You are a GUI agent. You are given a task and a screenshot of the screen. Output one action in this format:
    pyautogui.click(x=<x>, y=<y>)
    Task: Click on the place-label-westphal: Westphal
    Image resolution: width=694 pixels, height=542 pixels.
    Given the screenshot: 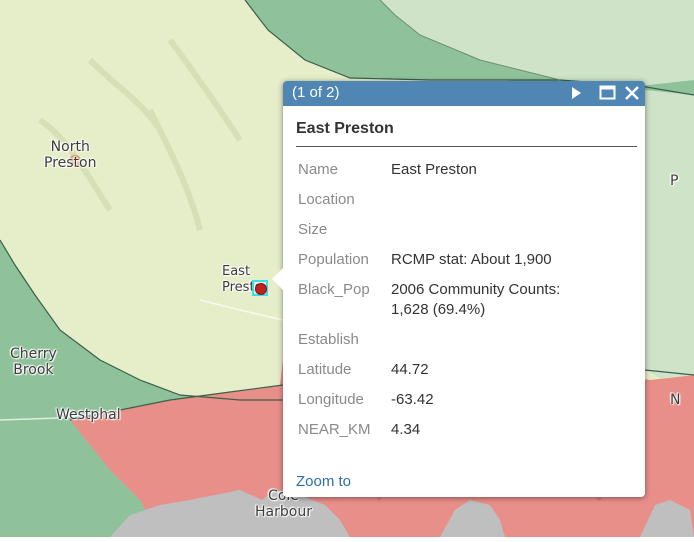 What is the action you would take?
    pyautogui.click(x=88, y=415)
    